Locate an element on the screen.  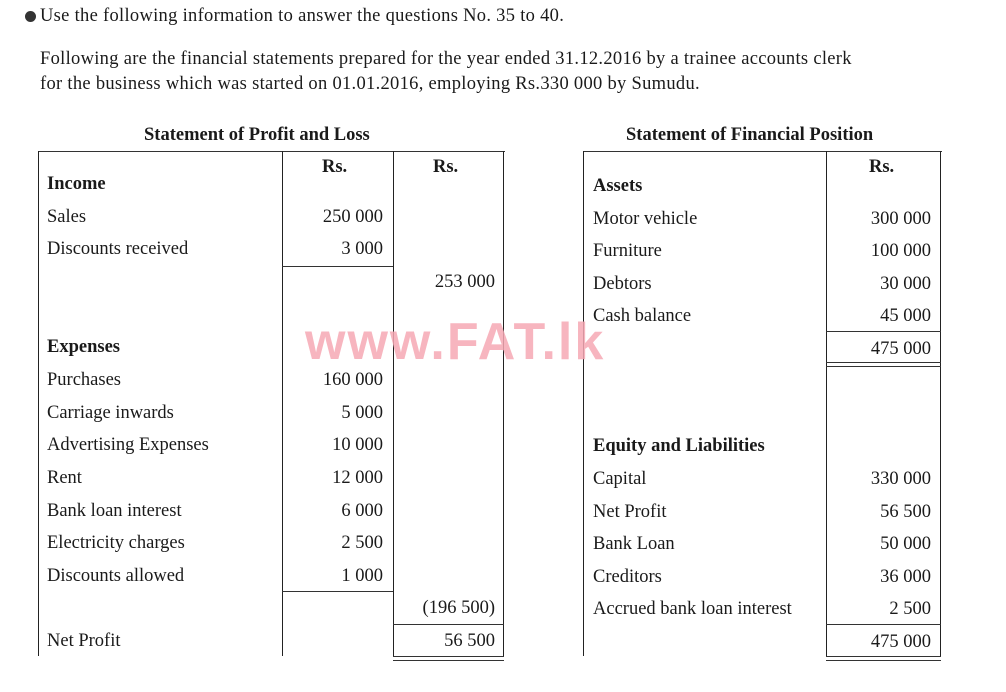
amount: 30 000 is located at coordinates (905, 283).